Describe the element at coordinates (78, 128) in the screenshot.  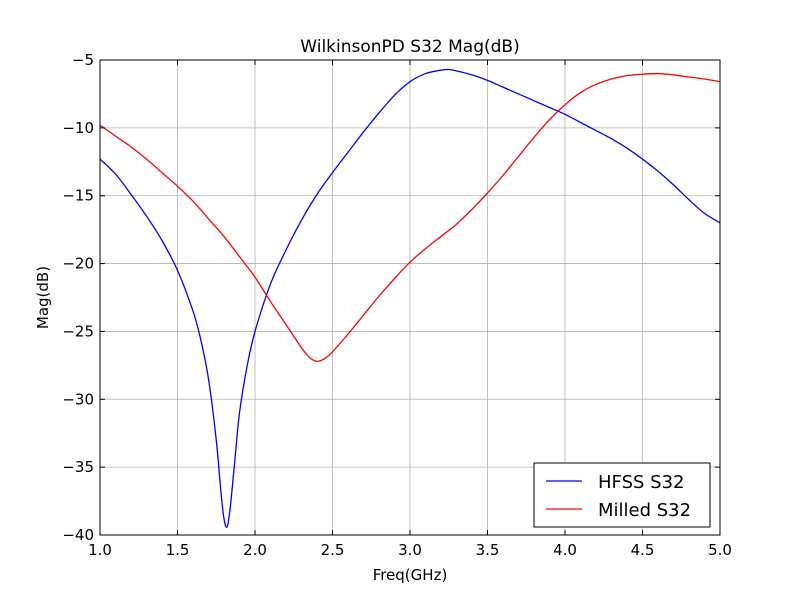
I see `y-tick-label: −10` at that location.